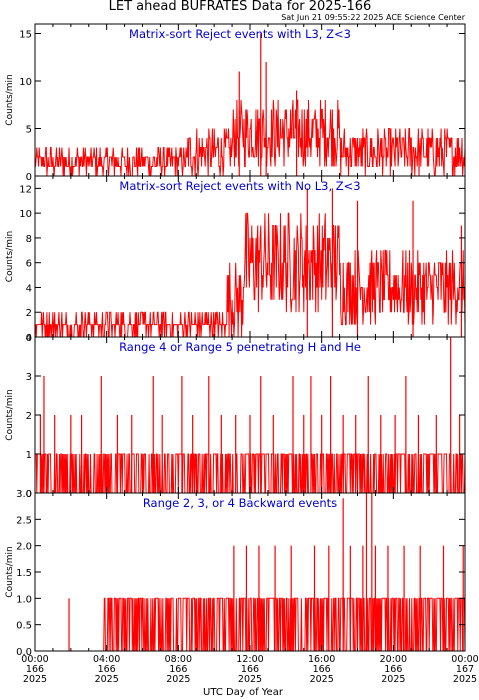 The width and height of the screenshot is (479, 700). Describe the element at coordinates (29, 239) in the screenshot. I see `y-tick-label: 8` at that location.